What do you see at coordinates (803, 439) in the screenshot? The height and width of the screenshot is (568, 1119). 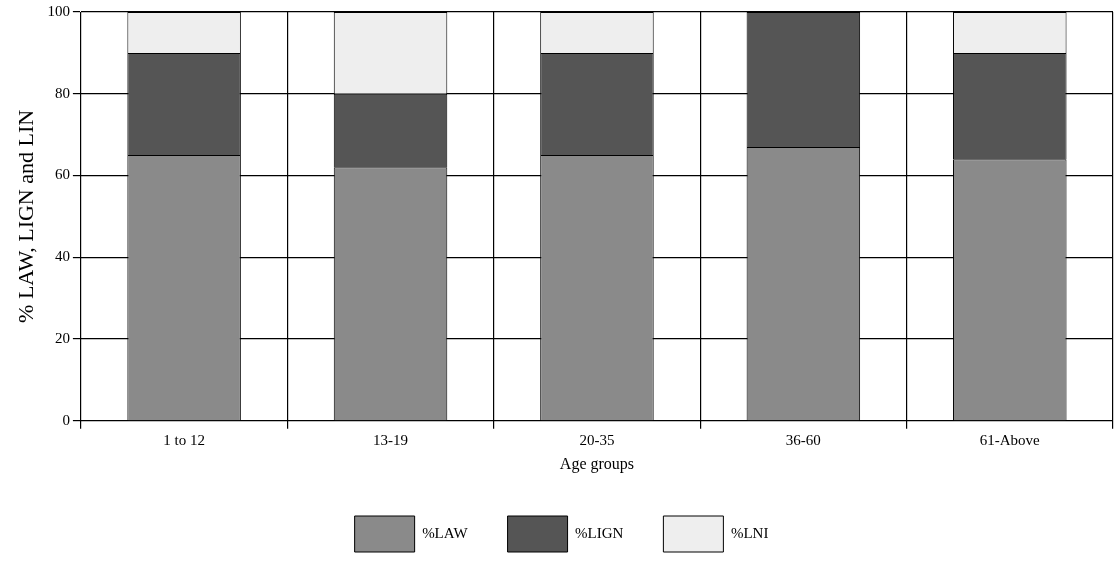 I see `x-tick-label: 36-60` at bounding box center [803, 439].